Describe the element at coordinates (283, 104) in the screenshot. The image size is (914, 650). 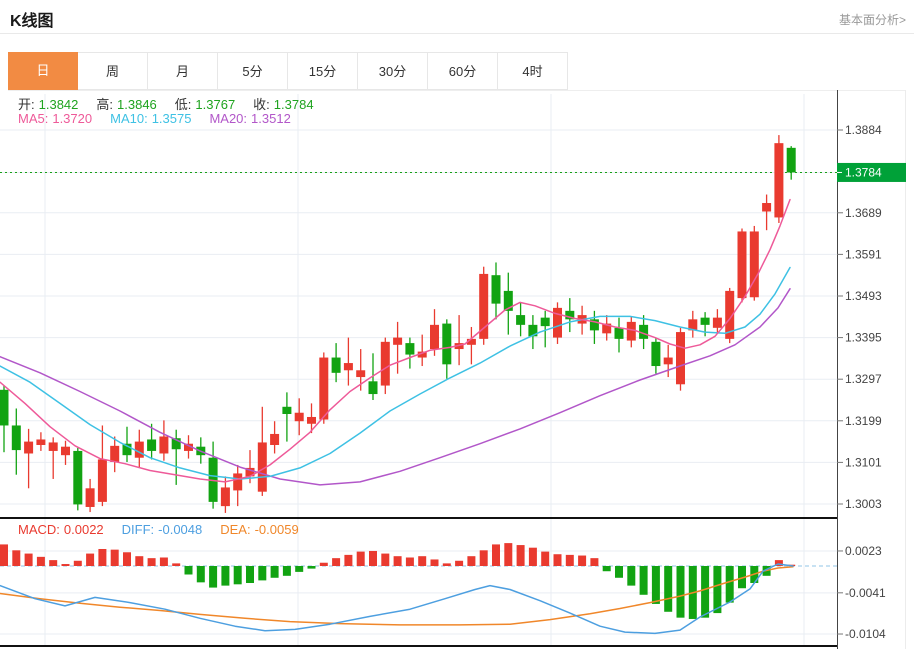
I see `legend-item: 收: 1.3784` at that location.